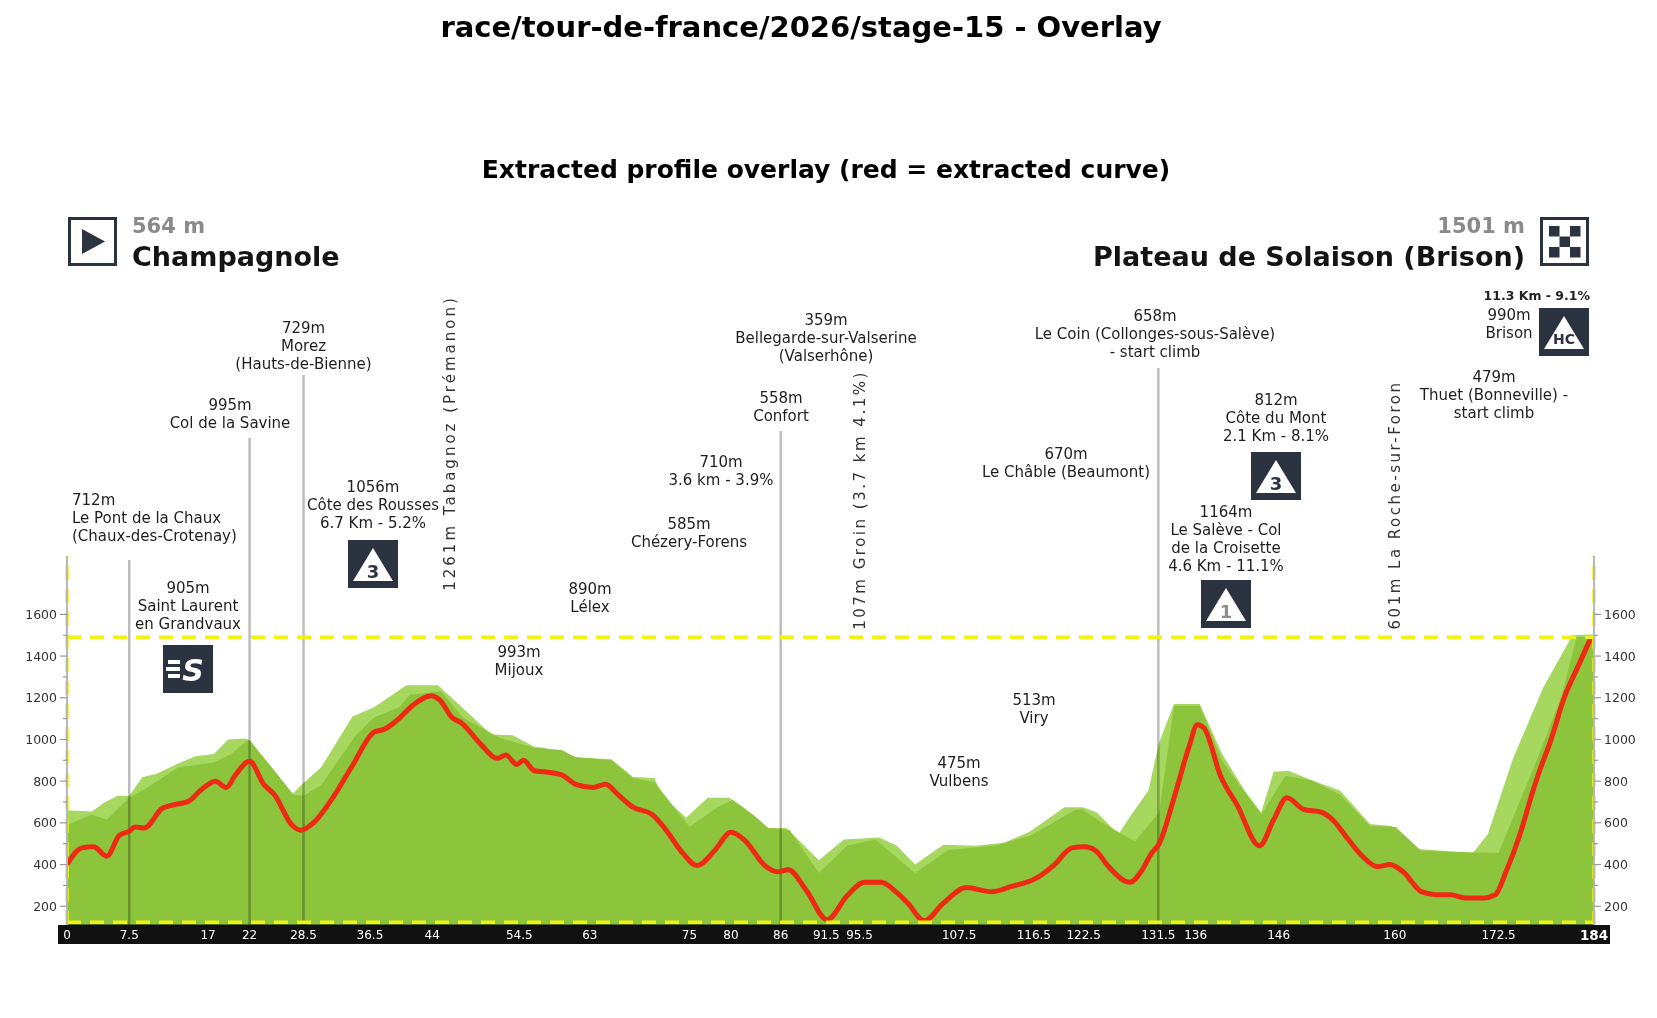  Describe the element at coordinates (169, 226) in the screenshot. I see `text: 564 m` at that location.